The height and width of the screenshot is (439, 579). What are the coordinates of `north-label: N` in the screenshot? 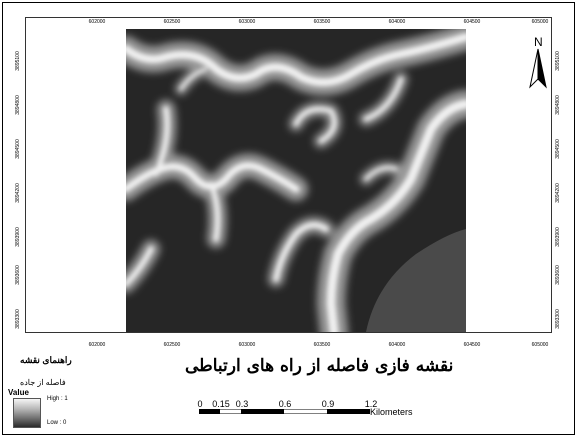 It's located at (538, 42).